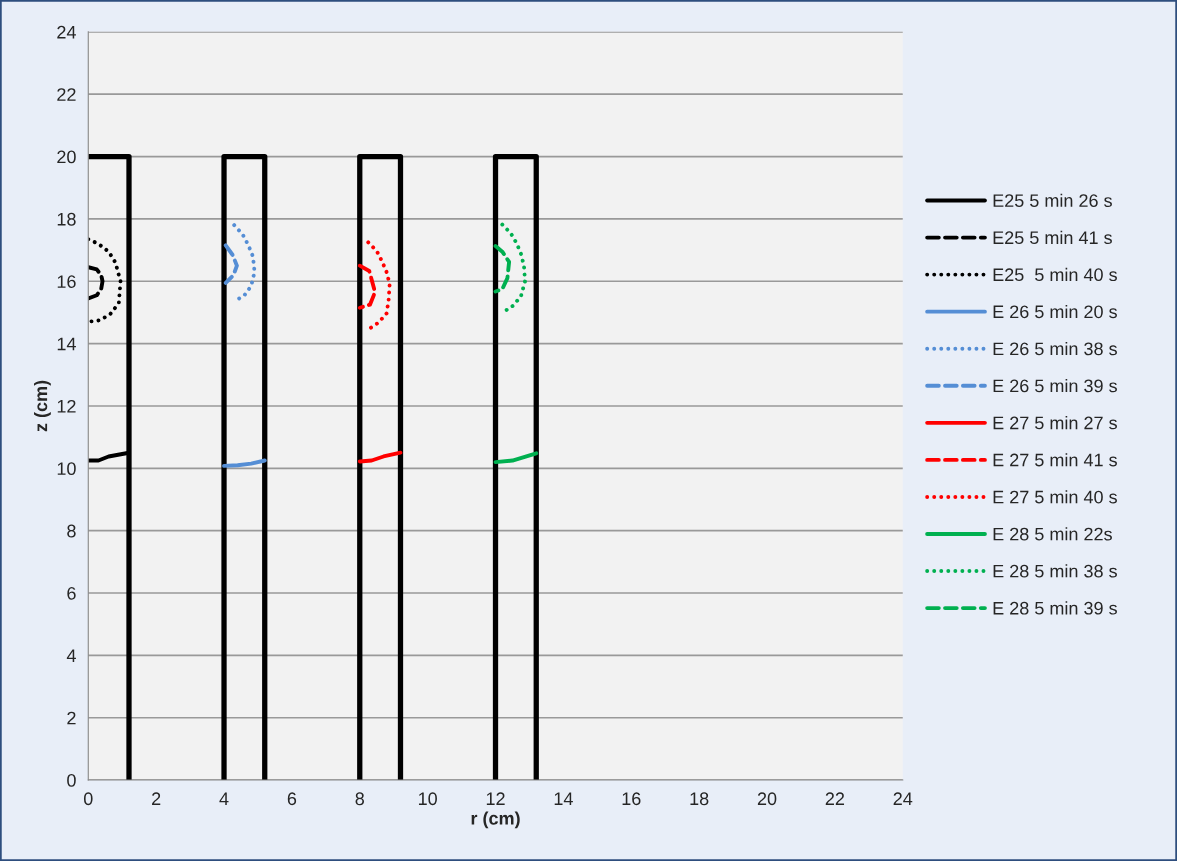  I want to click on legend-label: E25 5 min 41 s, so click(1052, 237).